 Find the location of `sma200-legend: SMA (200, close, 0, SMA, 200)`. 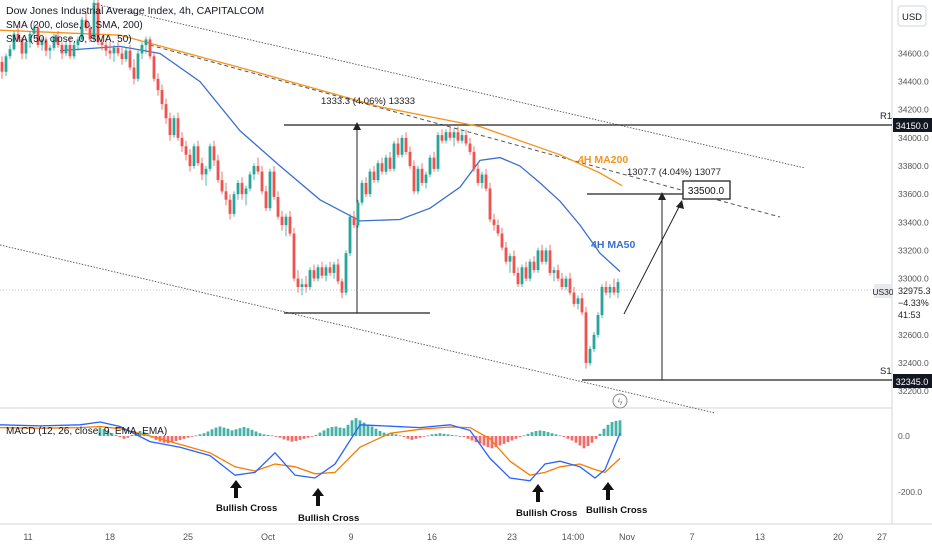

sma200-legend: SMA (200, close, 0, SMA, 200) is located at coordinates (74, 25).